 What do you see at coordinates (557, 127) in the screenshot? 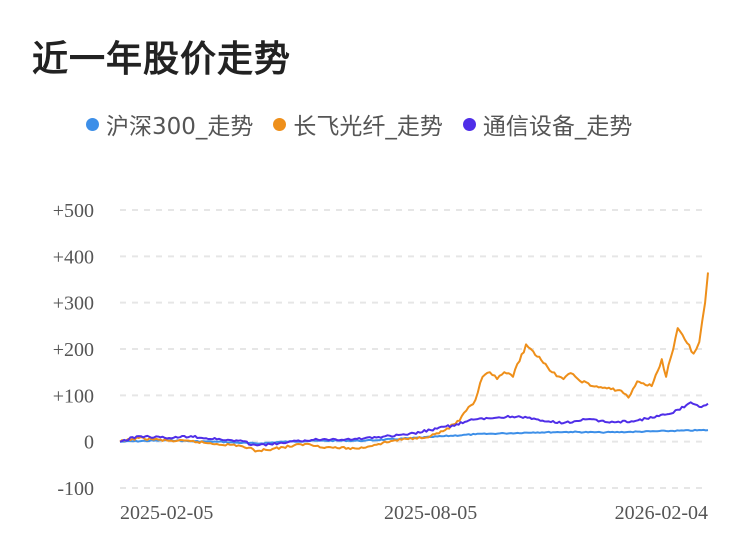
I see `legend-label-txsb: 通信设备_走势` at bounding box center [557, 127].